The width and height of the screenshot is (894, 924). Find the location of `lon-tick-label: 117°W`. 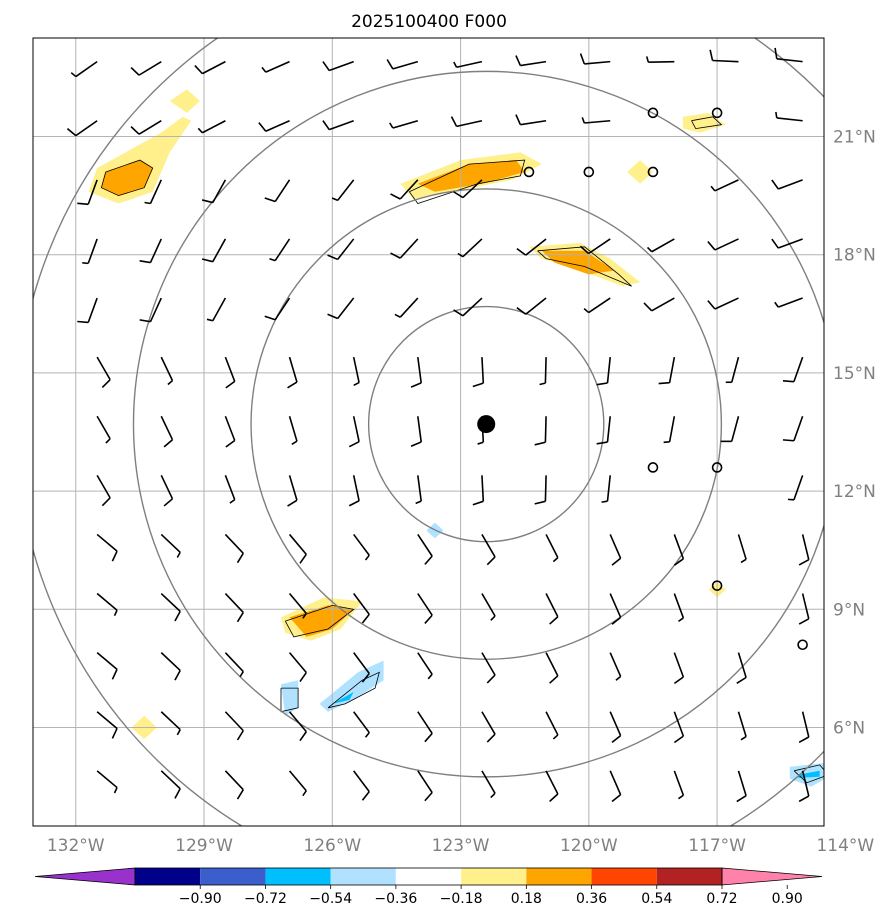

lon-tick-label: 117°W is located at coordinates (717, 846).